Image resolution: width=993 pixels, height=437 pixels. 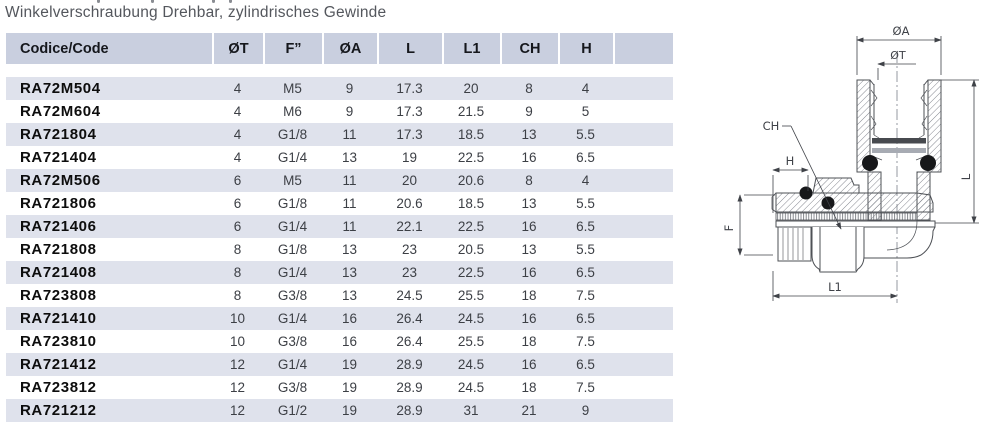 What do you see at coordinates (409, 180) in the screenshot?
I see `value-cell: 20` at bounding box center [409, 180].